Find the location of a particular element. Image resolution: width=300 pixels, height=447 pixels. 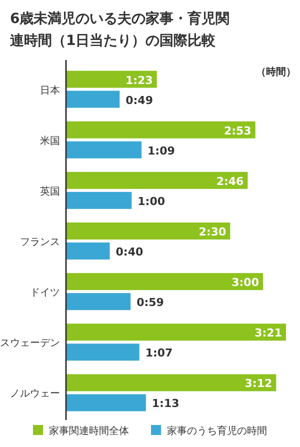

y-tick-label: フランス is located at coordinates (40, 242).